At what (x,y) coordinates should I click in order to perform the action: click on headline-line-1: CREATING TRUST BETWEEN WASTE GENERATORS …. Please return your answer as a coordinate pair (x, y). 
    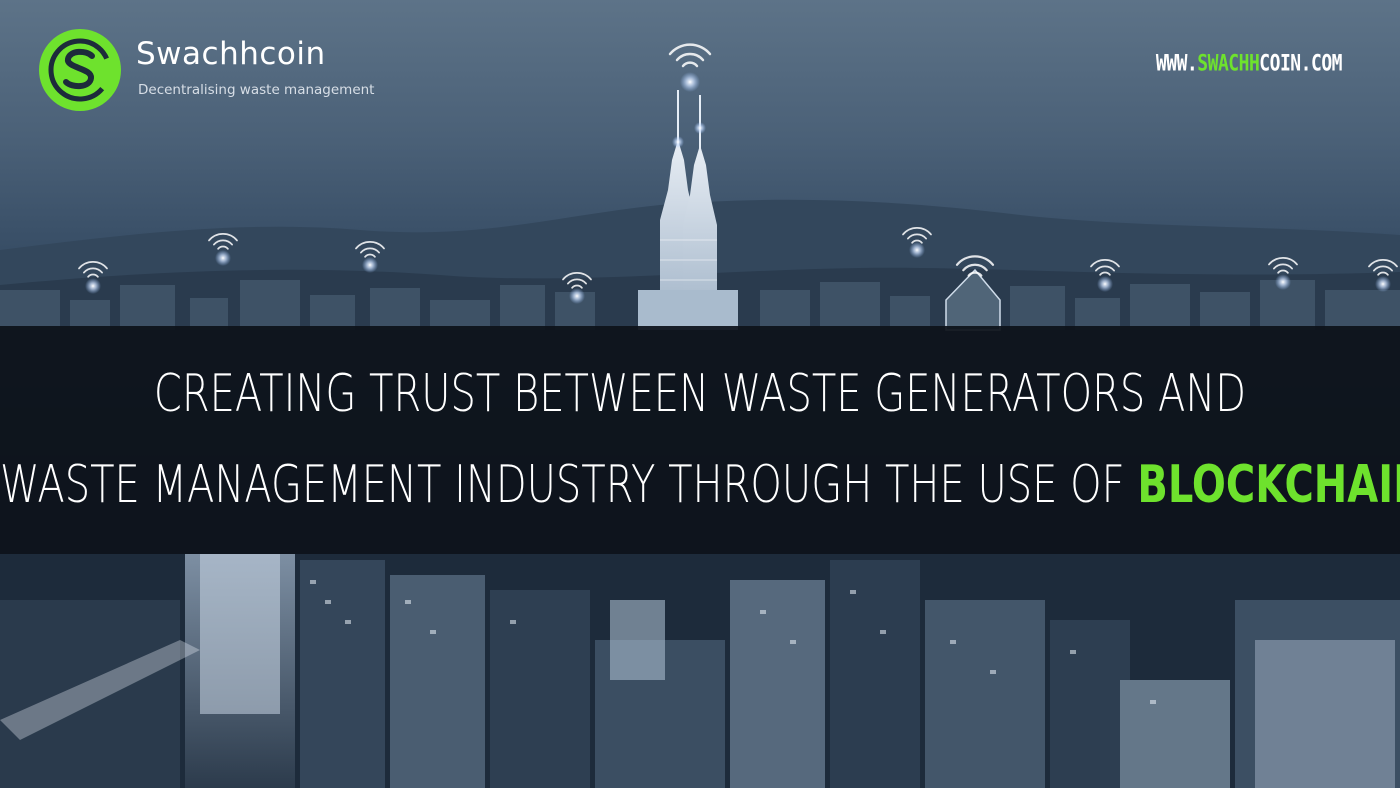
    Looking at the image, I should click on (700, 394).